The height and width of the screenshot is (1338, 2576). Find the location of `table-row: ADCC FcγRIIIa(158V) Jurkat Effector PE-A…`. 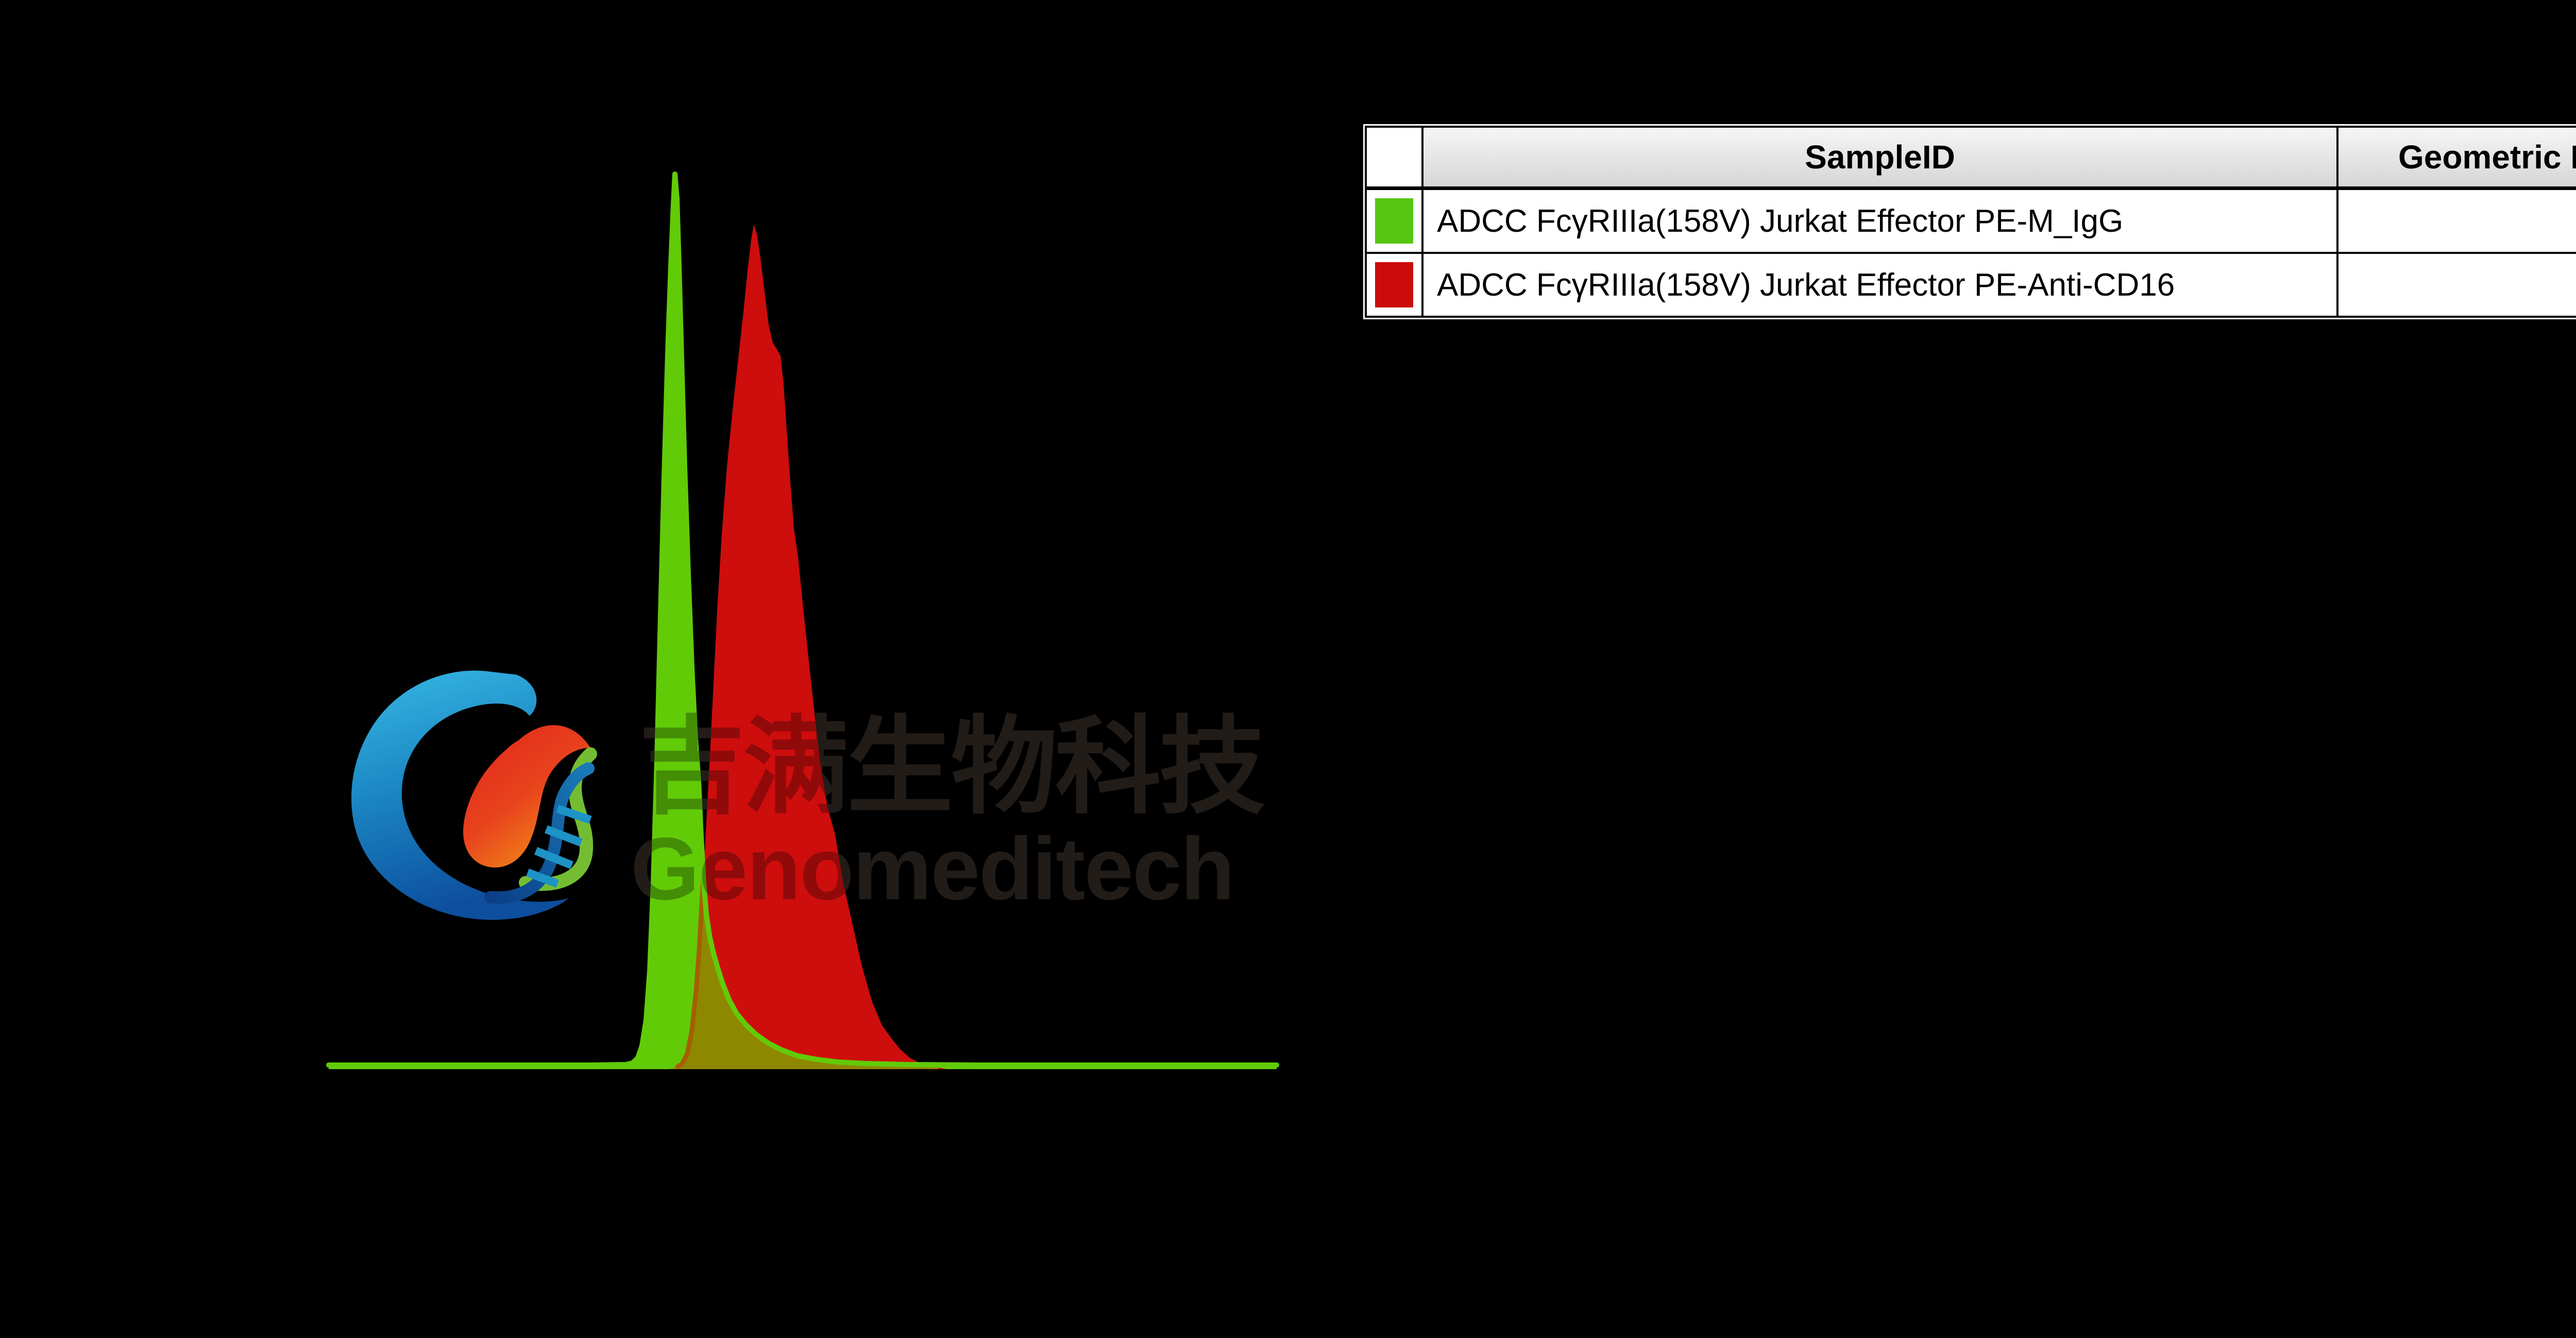

table-row: ADCC FcγRIIIa(158V) Jurkat Effector PE-A… is located at coordinates (1970, 285).